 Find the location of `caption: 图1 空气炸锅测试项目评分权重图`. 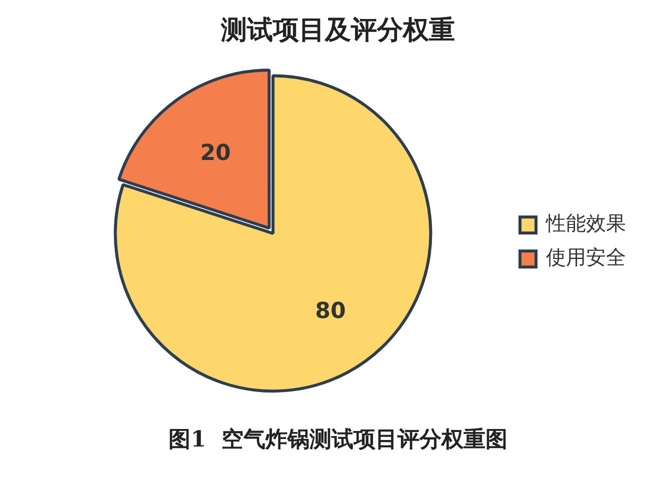

caption: 图1 空气炸锅测试项目评分权重图 is located at coordinates (338, 439).